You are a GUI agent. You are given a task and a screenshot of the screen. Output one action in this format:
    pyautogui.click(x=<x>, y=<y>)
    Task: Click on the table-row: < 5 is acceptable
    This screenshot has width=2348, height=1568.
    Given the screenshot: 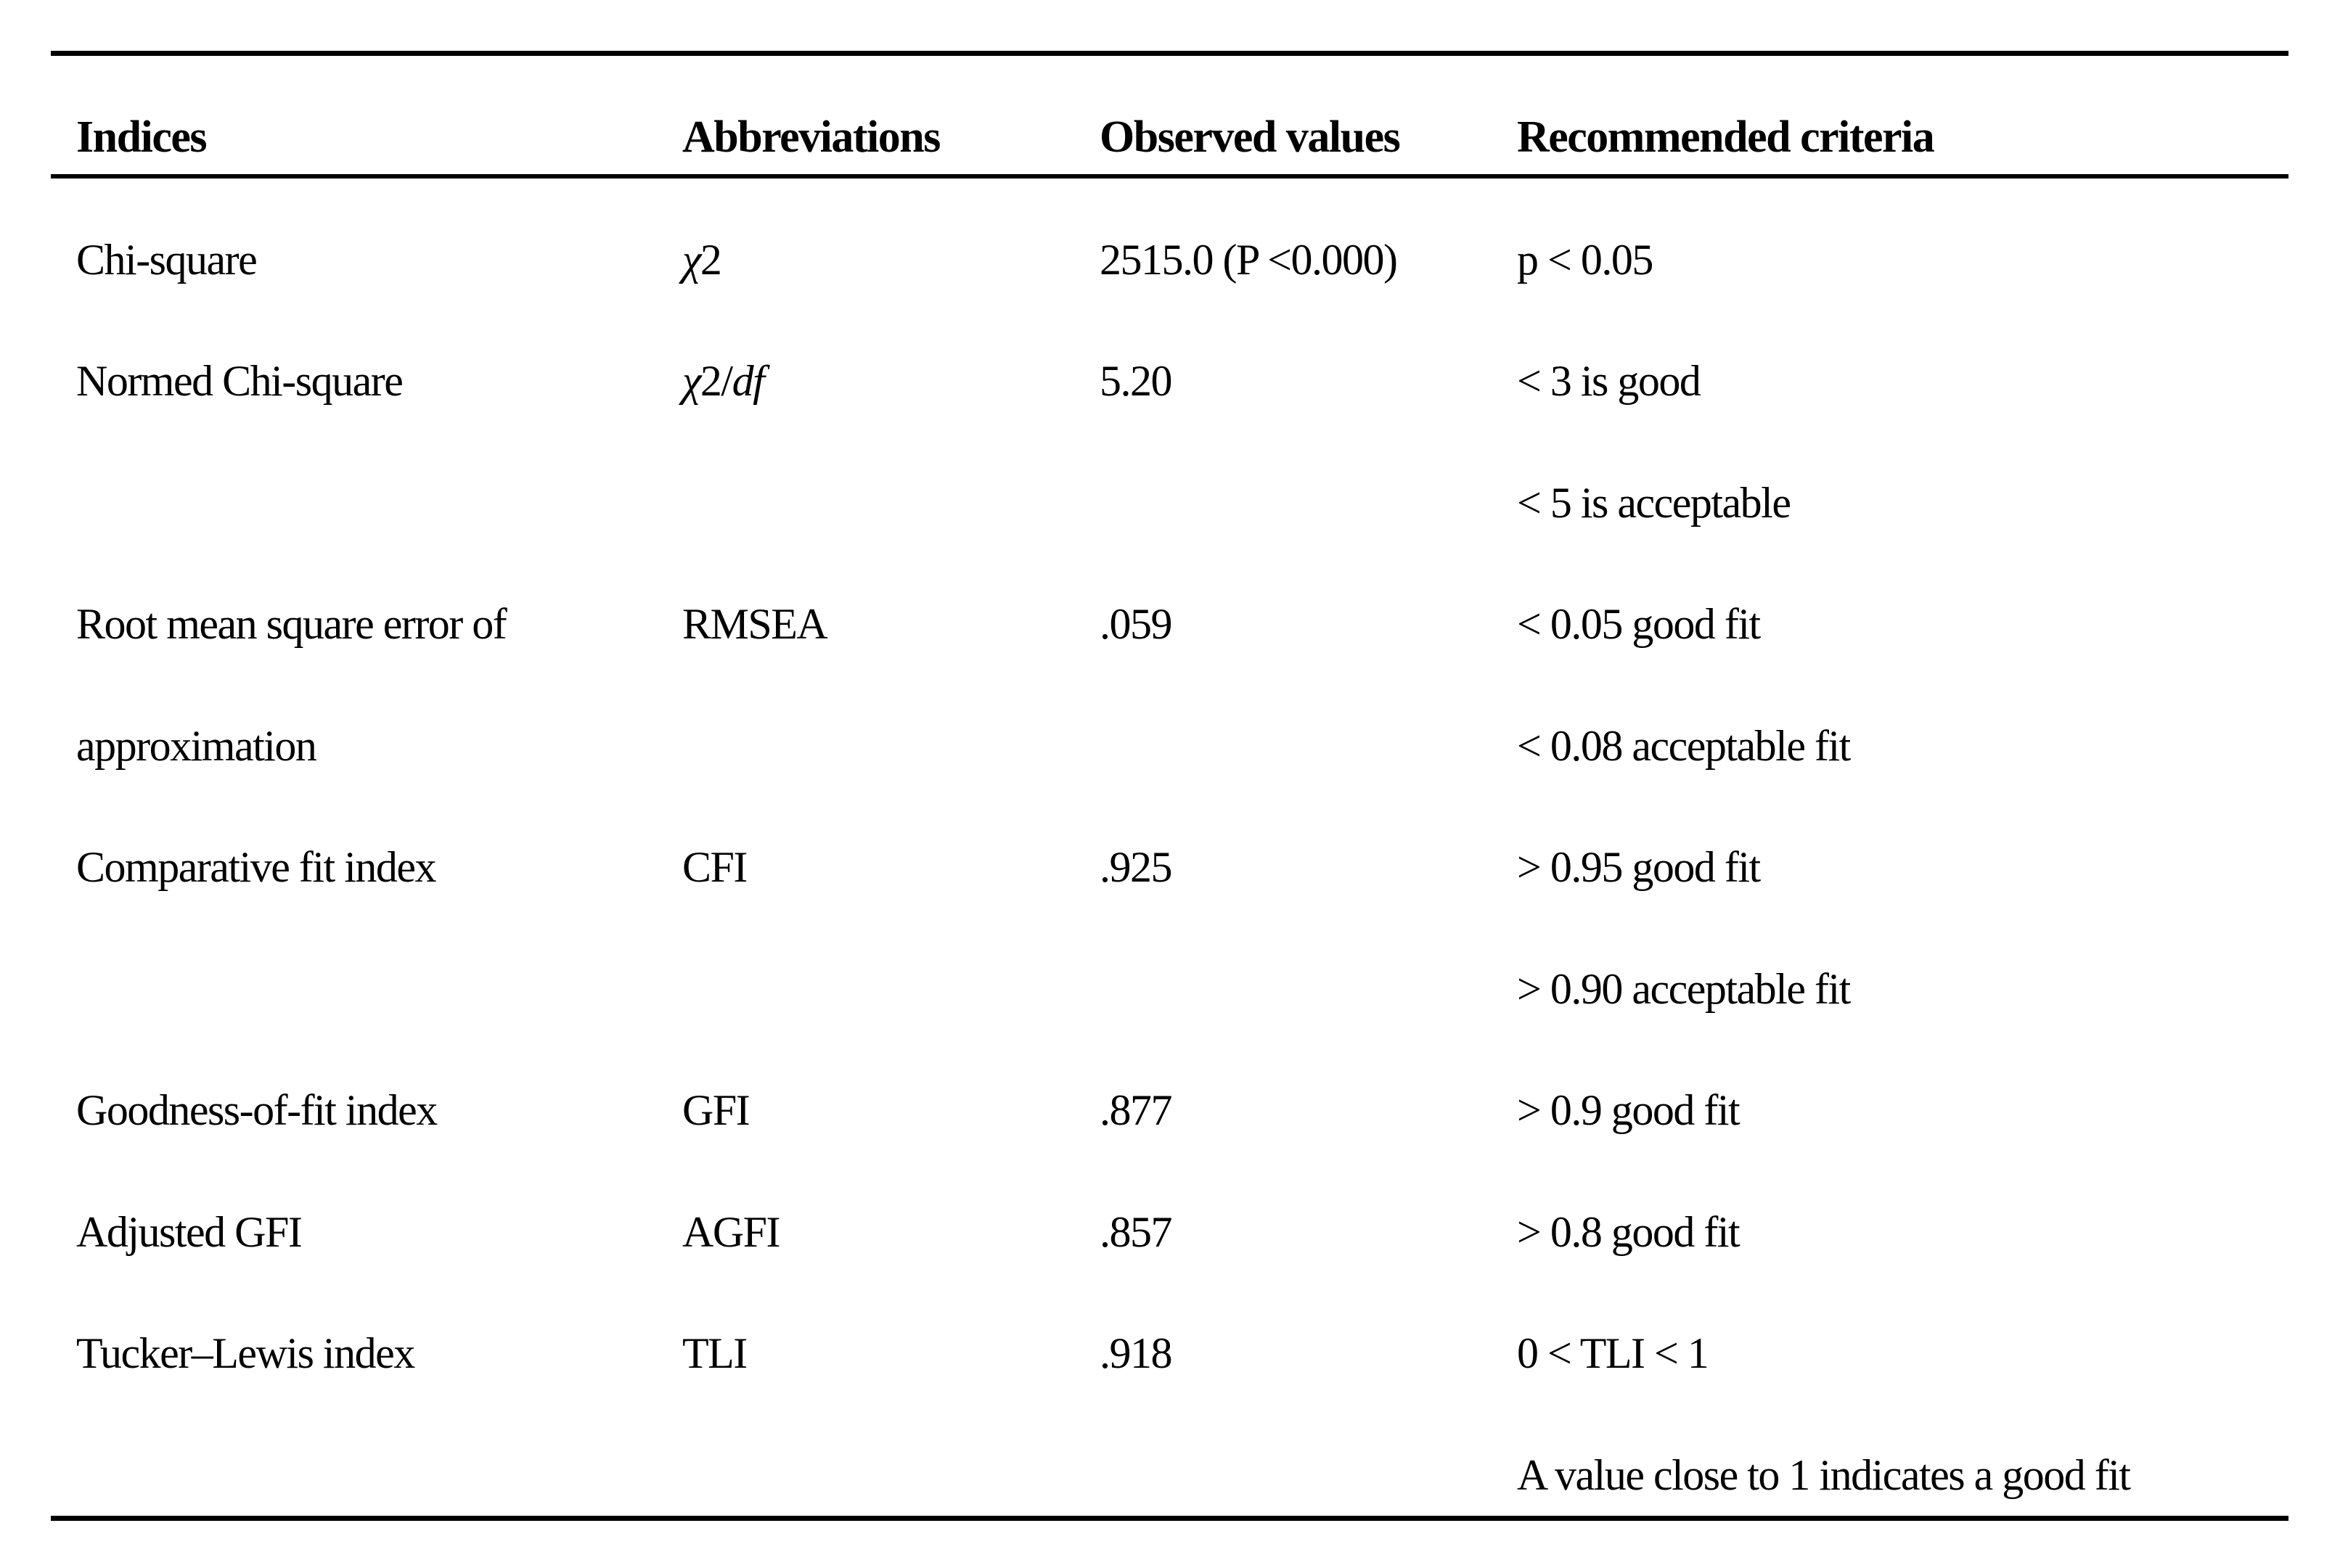 What is the action you would take?
    pyautogui.click(x=1169, y=482)
    